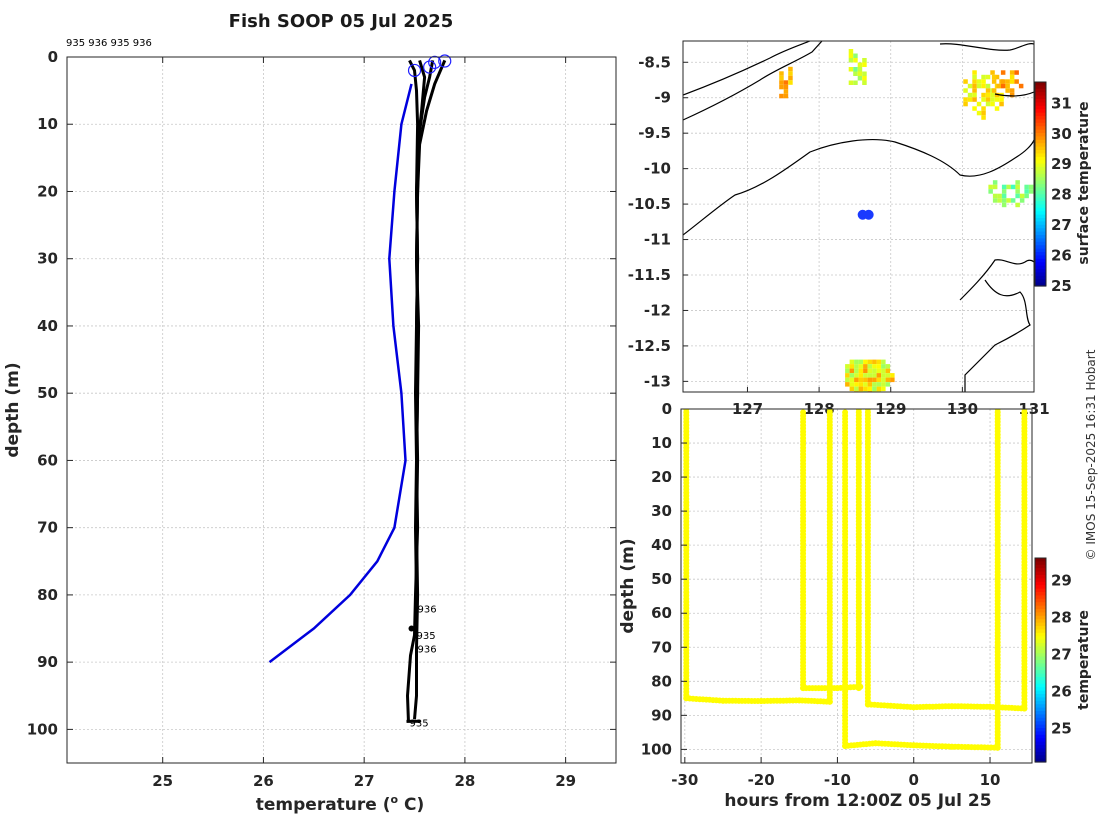  What do you see at coordinates (649, 275) in the screenshot?
I see `map-y-tick-label: -11.5` at bounding box center [649, 275].